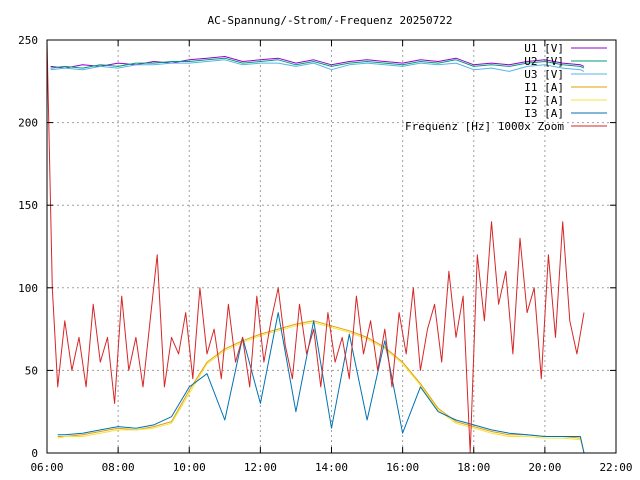 This screenshot has width=640, height=480. I want to click on x-tick-label: 18:00, so click(473, 467).